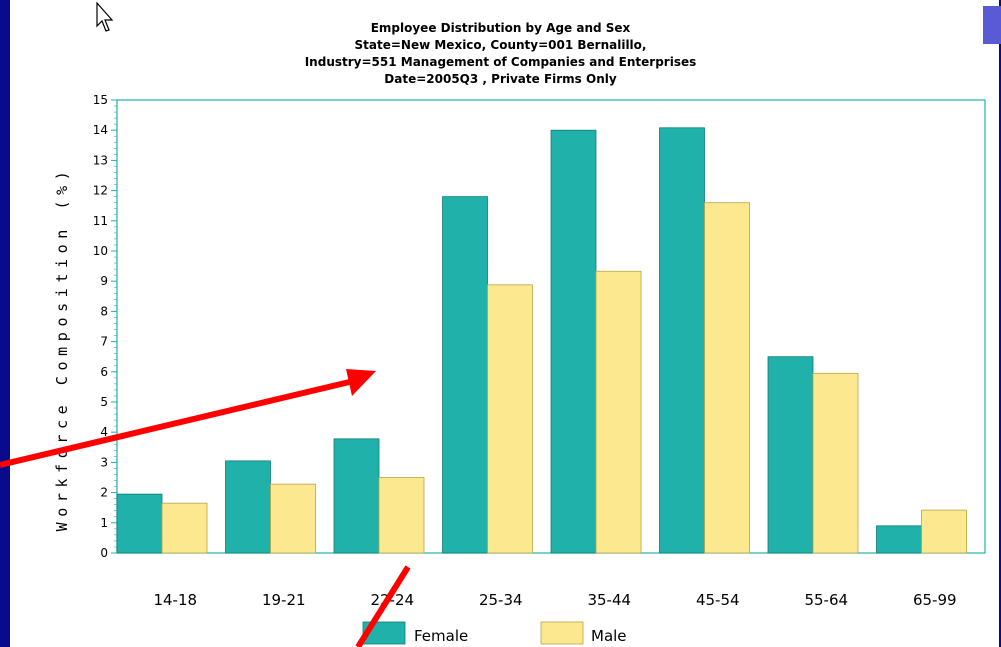  I want to click on y-tick-label: 3, so click(104, 462).